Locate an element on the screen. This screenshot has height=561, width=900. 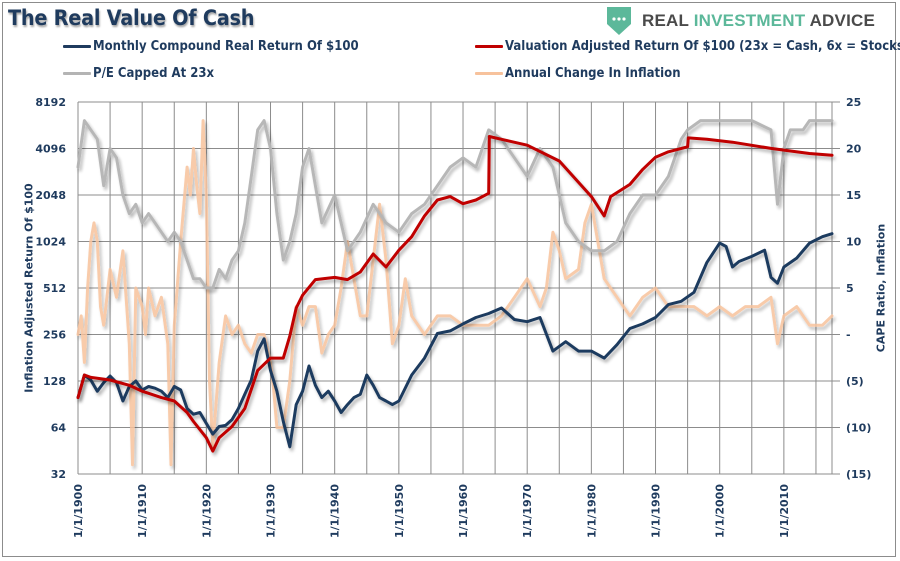
brand-name: REAL INVESTMENT ADVICE is located at coordinates (758, 21).